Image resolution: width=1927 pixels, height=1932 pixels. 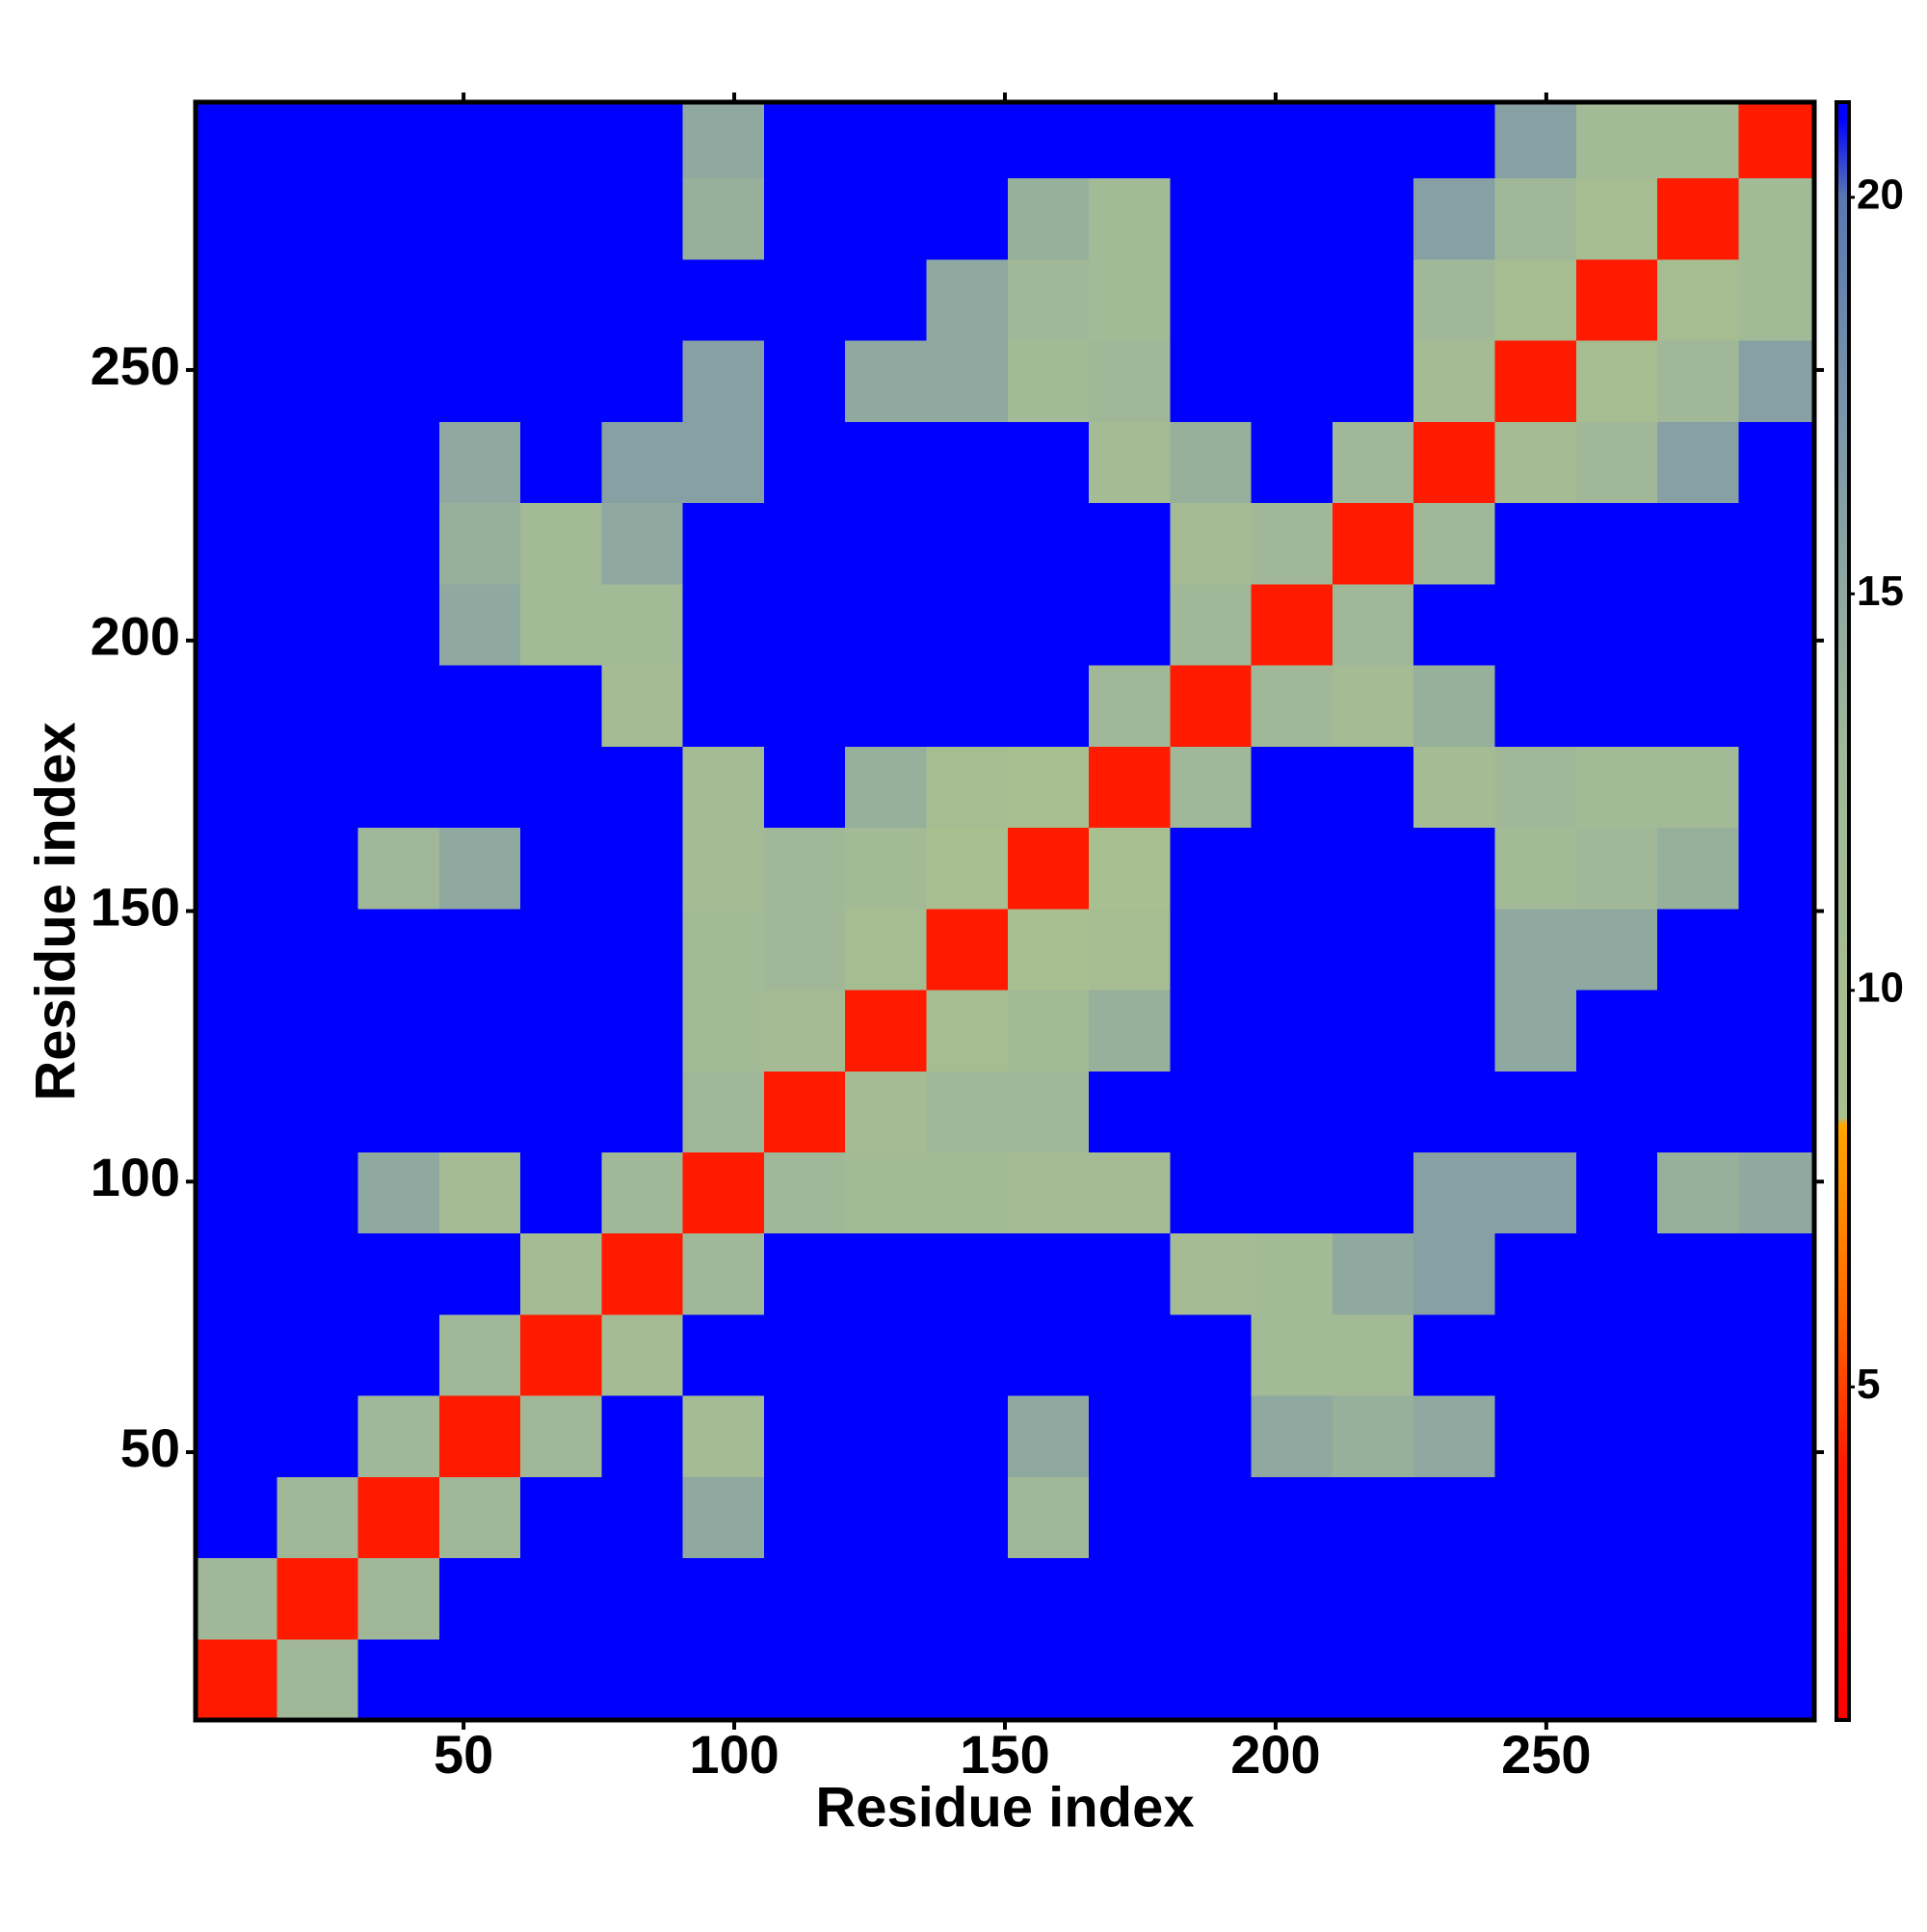 I want to click on y-tick-label: 200, so click(x=136, y=636).